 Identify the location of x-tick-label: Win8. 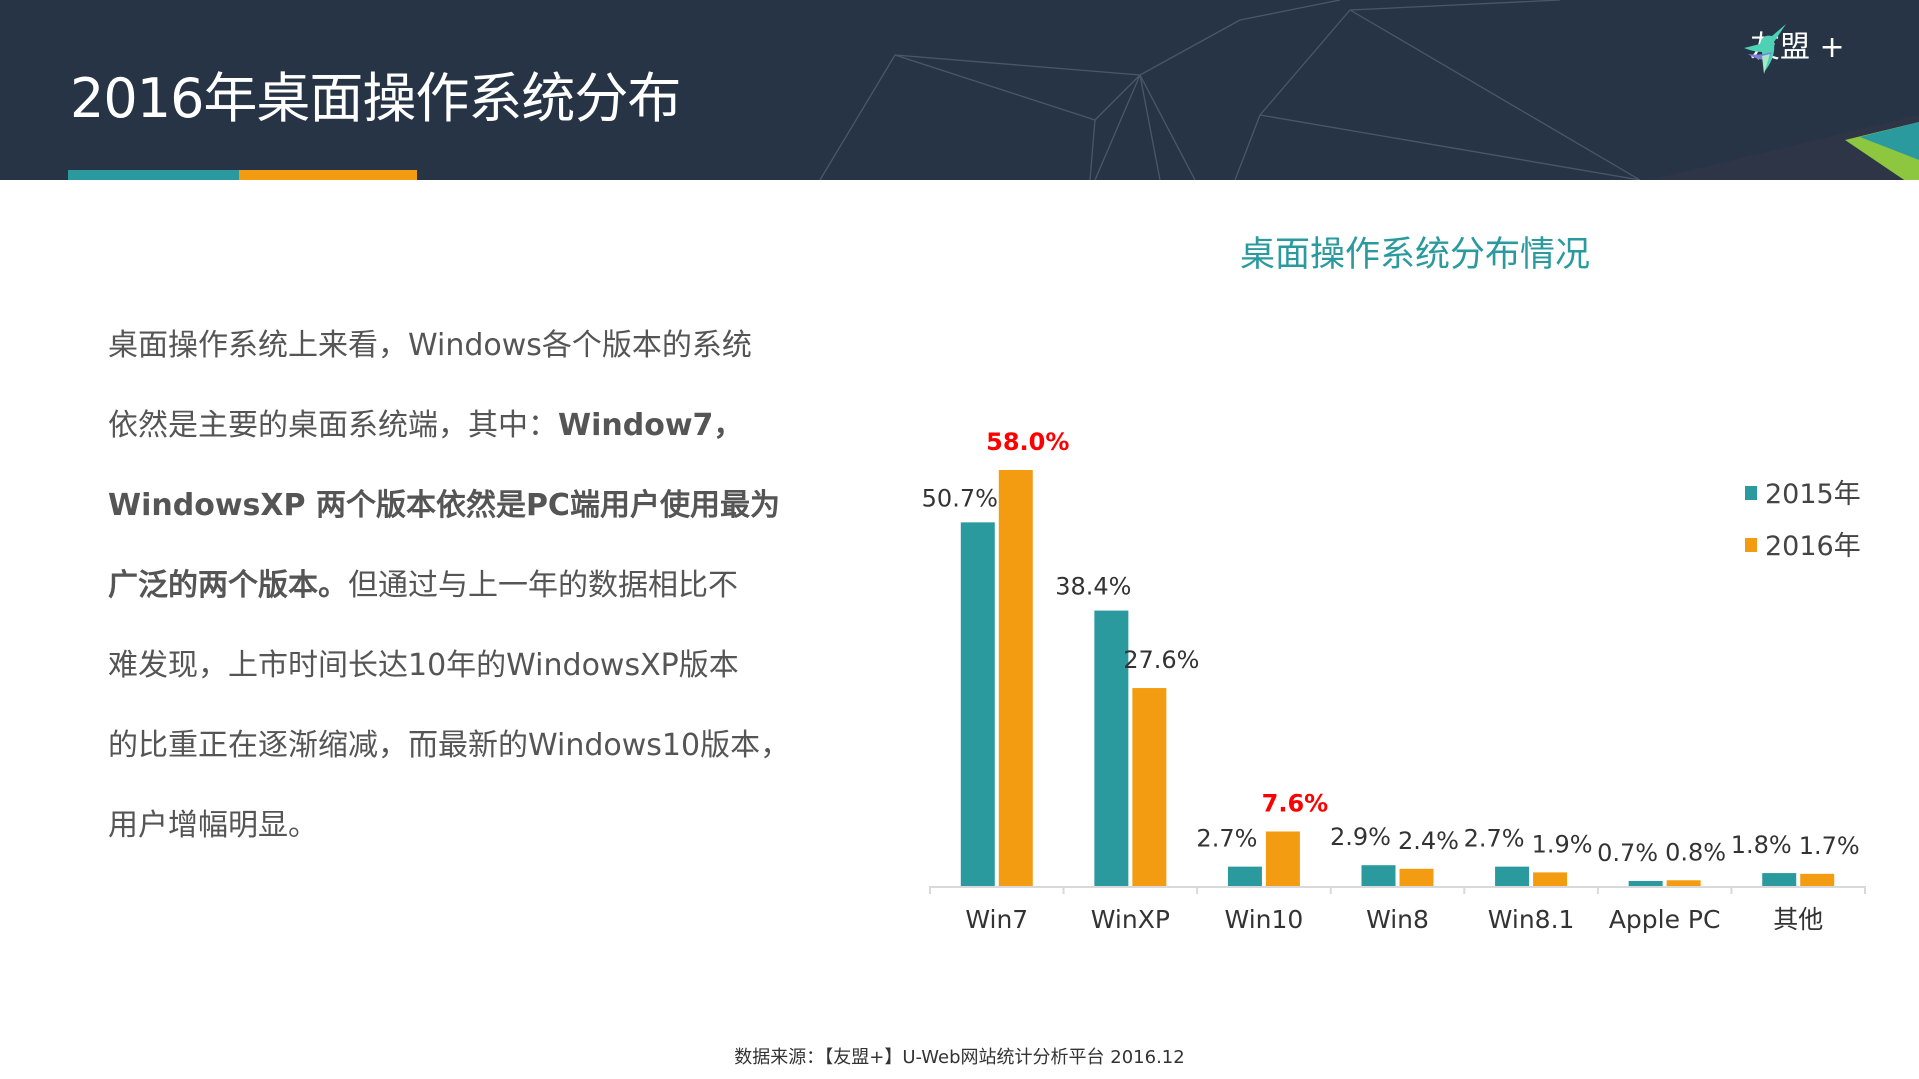
(1397, 919).